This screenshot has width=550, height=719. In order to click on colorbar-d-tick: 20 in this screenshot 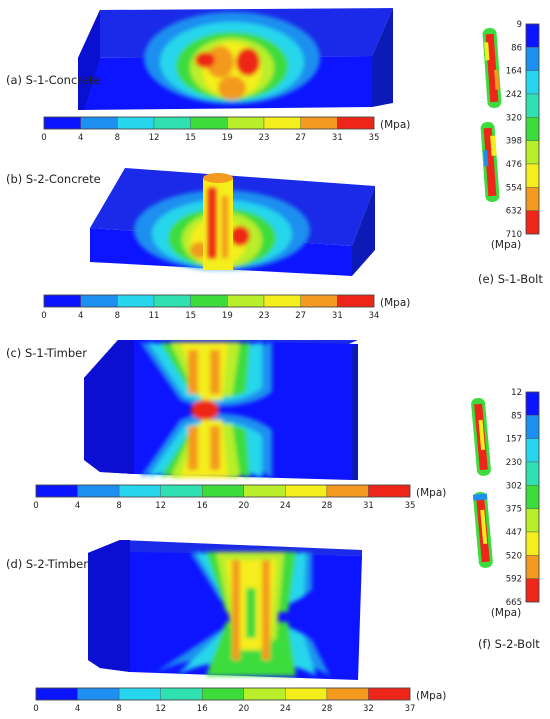, I will do `click(243, 709)`.